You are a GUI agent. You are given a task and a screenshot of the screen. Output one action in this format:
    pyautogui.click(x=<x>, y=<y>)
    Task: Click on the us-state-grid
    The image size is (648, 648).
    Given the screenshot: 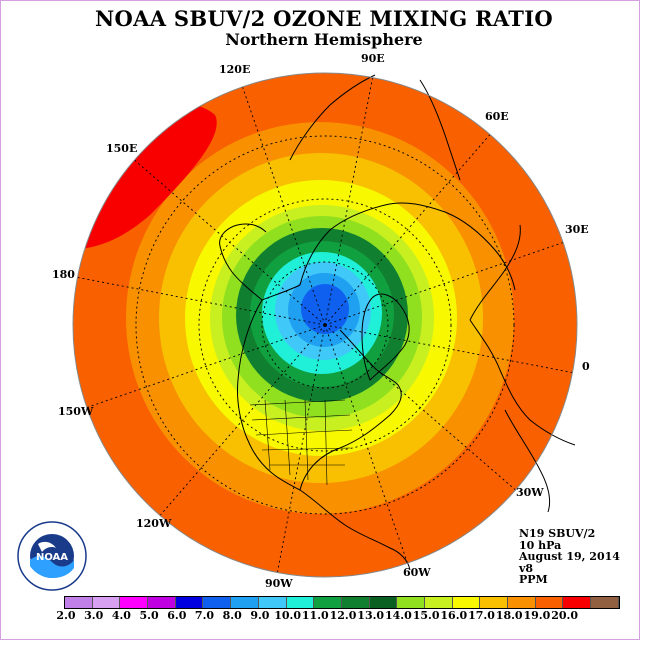 What is the action you would take?
    pyautogui.click(x=301, y=442)
    